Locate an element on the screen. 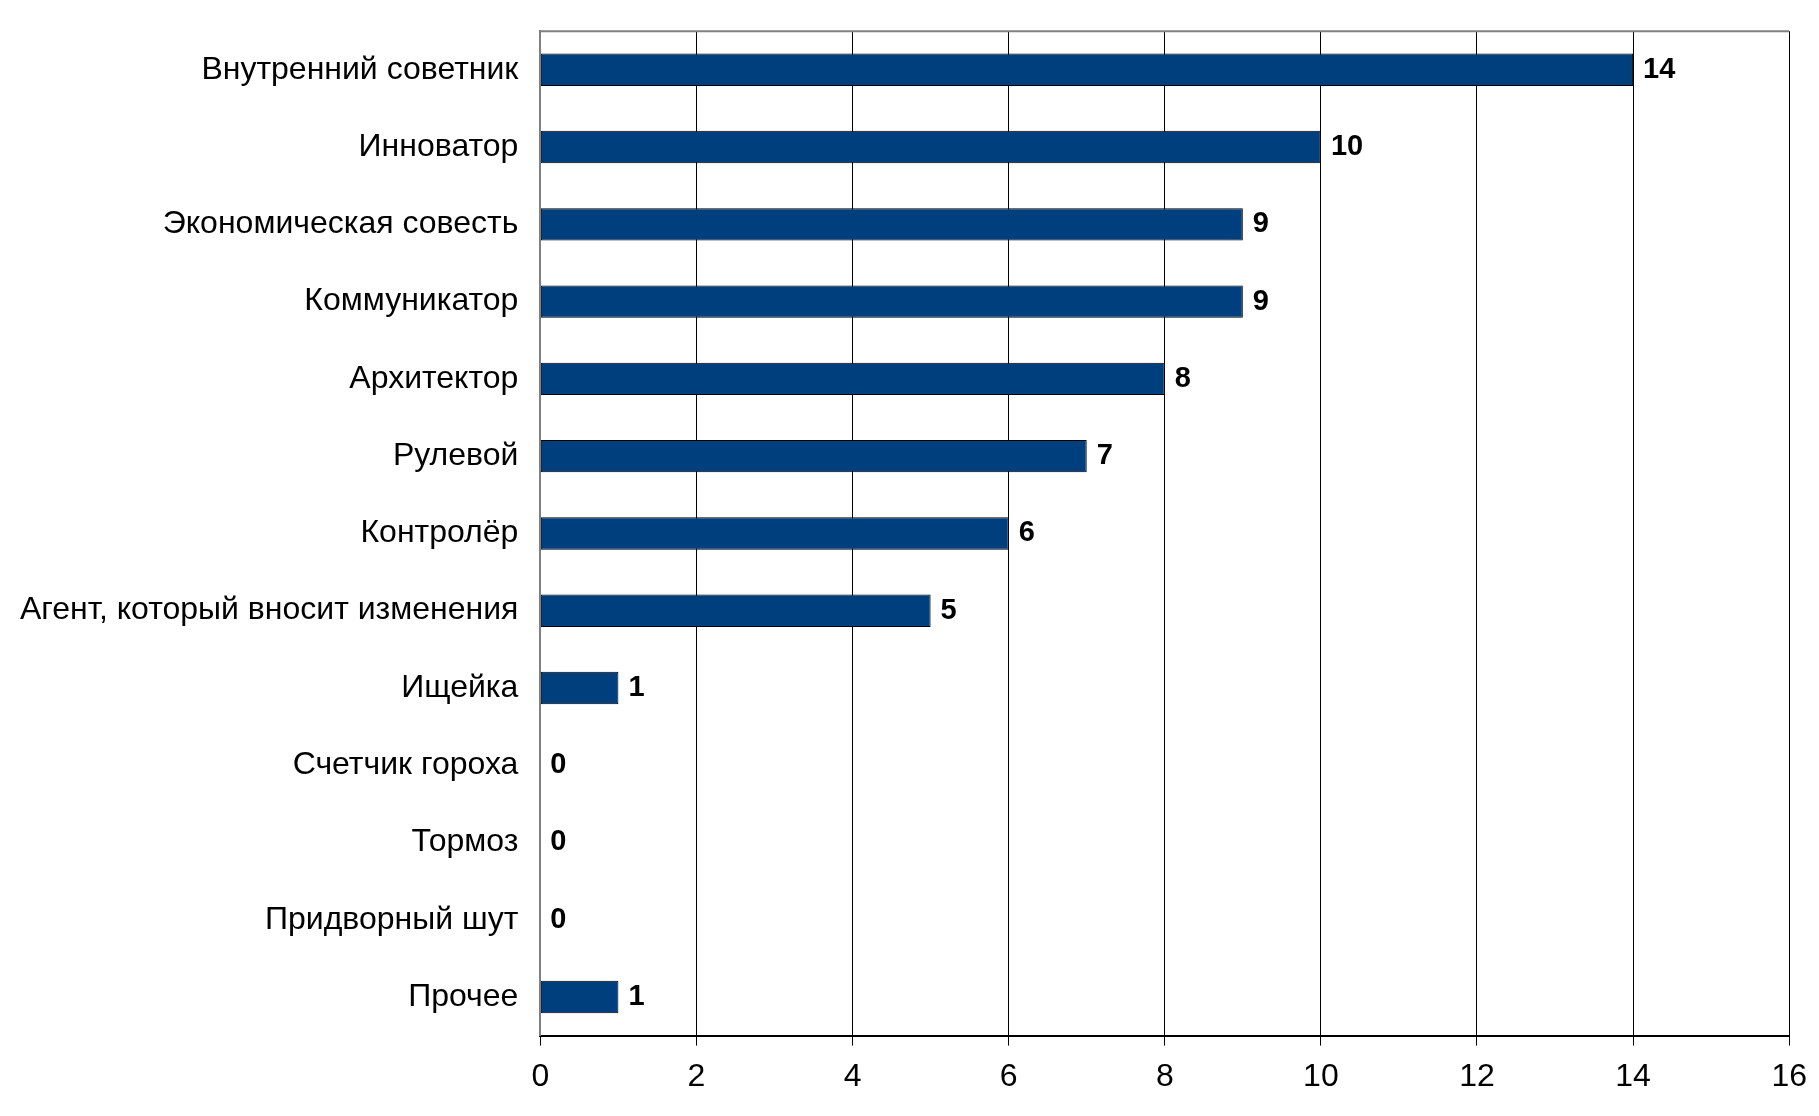  x-tick-label: 12 is located at coordinates (1477, 1074).